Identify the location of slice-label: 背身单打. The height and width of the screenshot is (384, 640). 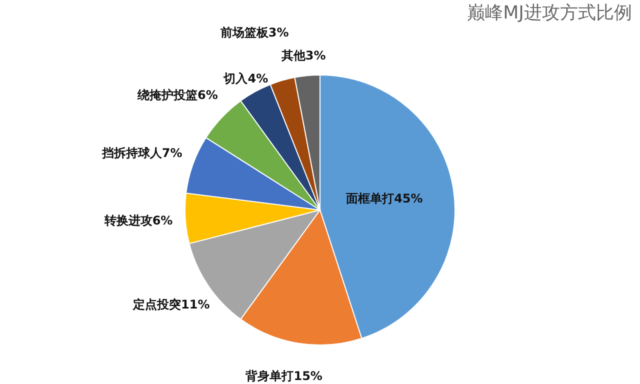
(269, 375).